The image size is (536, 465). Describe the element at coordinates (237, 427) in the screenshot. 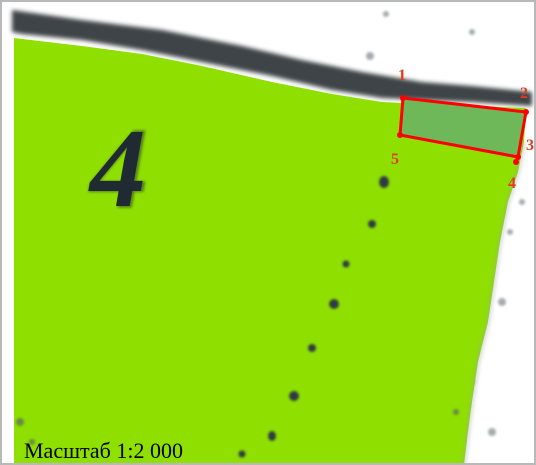

I see `field-specks` at that location.